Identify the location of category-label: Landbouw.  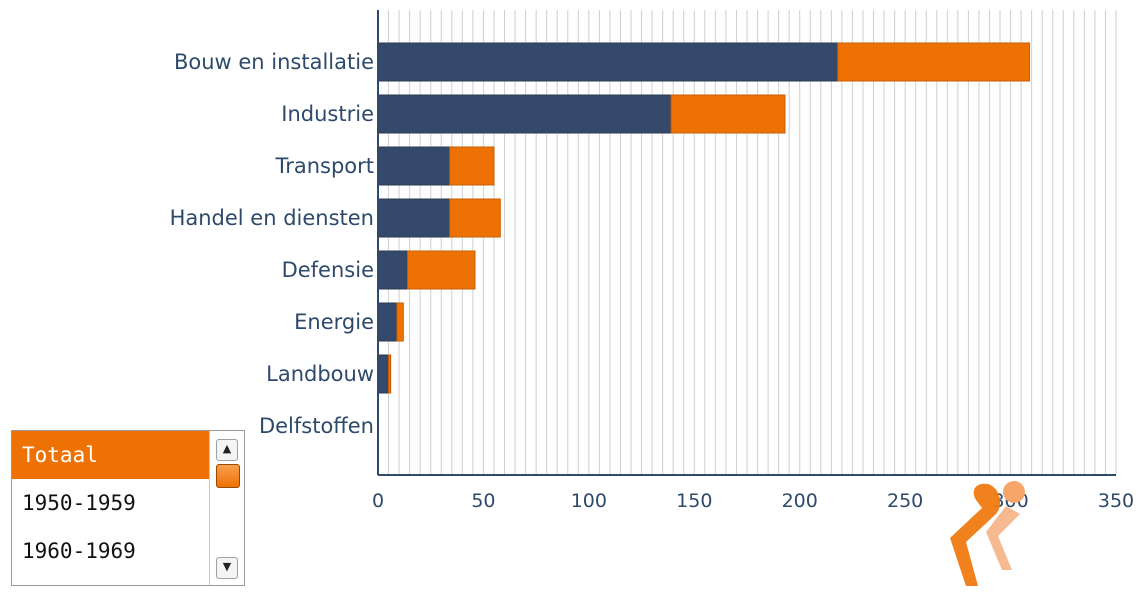
(320, 374).